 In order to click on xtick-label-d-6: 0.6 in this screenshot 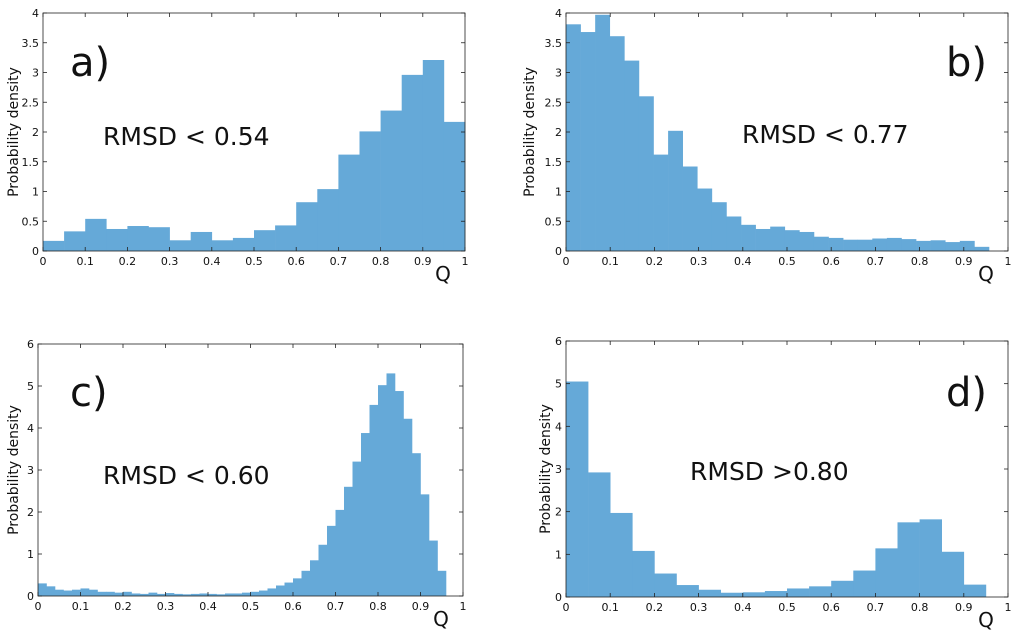, I will do `click(831, 607)`.